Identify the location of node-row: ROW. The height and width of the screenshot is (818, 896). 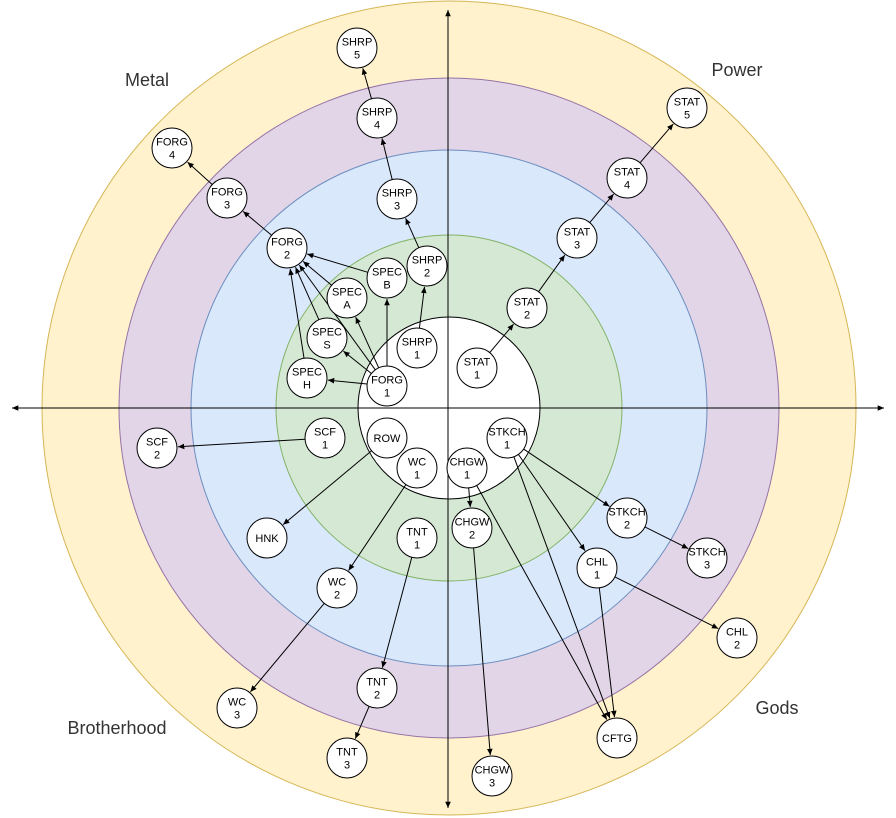
(387, 438).